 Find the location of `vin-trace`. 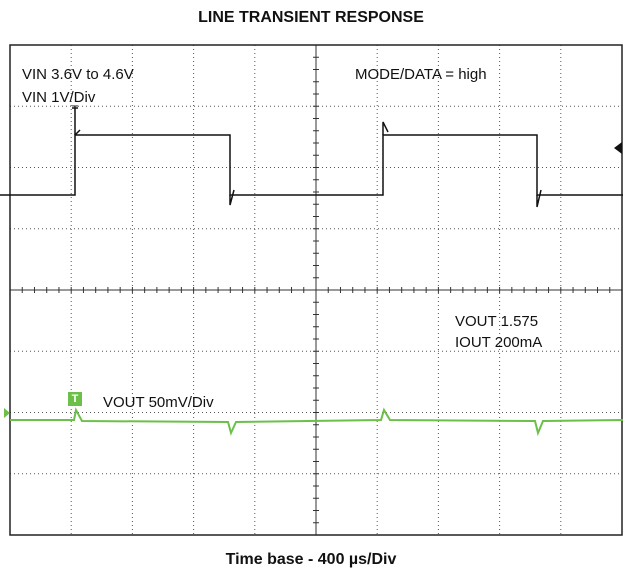

vin-trace is located at coordinates (311, 165).